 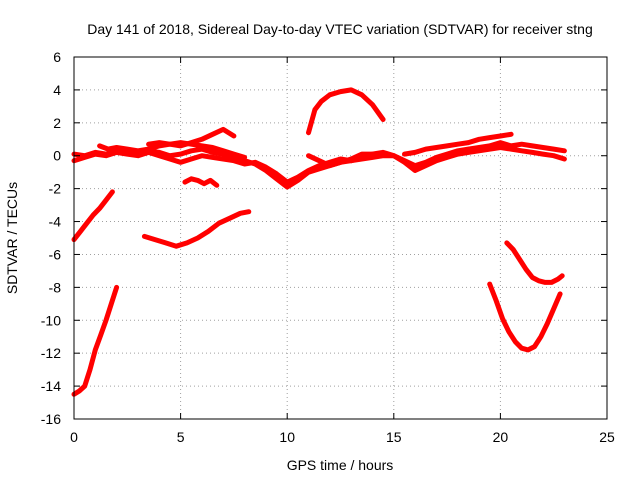 What do you see at coordinates (55, 287) in the screenshot?
I see `y-tick-label: -8` at bounding box center [55, 287].